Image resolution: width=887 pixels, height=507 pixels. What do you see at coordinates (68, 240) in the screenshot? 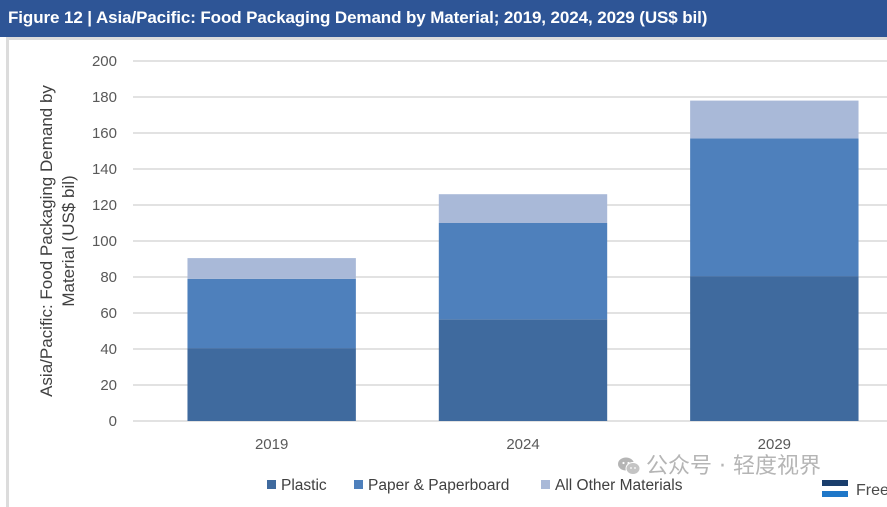
I see `y-axis-label-line: Material (US$ bil)` at bounding box center [68, 240].